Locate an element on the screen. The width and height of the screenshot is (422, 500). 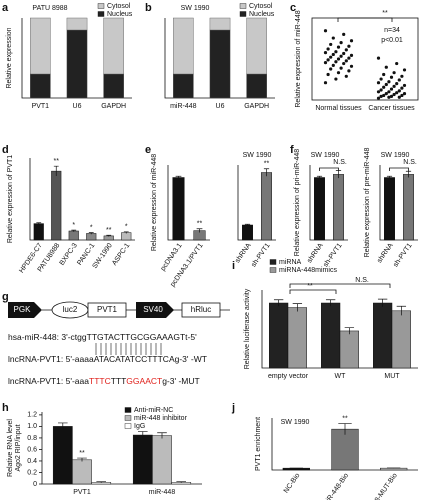
annotation: ** is located at coordinates (310, 286).